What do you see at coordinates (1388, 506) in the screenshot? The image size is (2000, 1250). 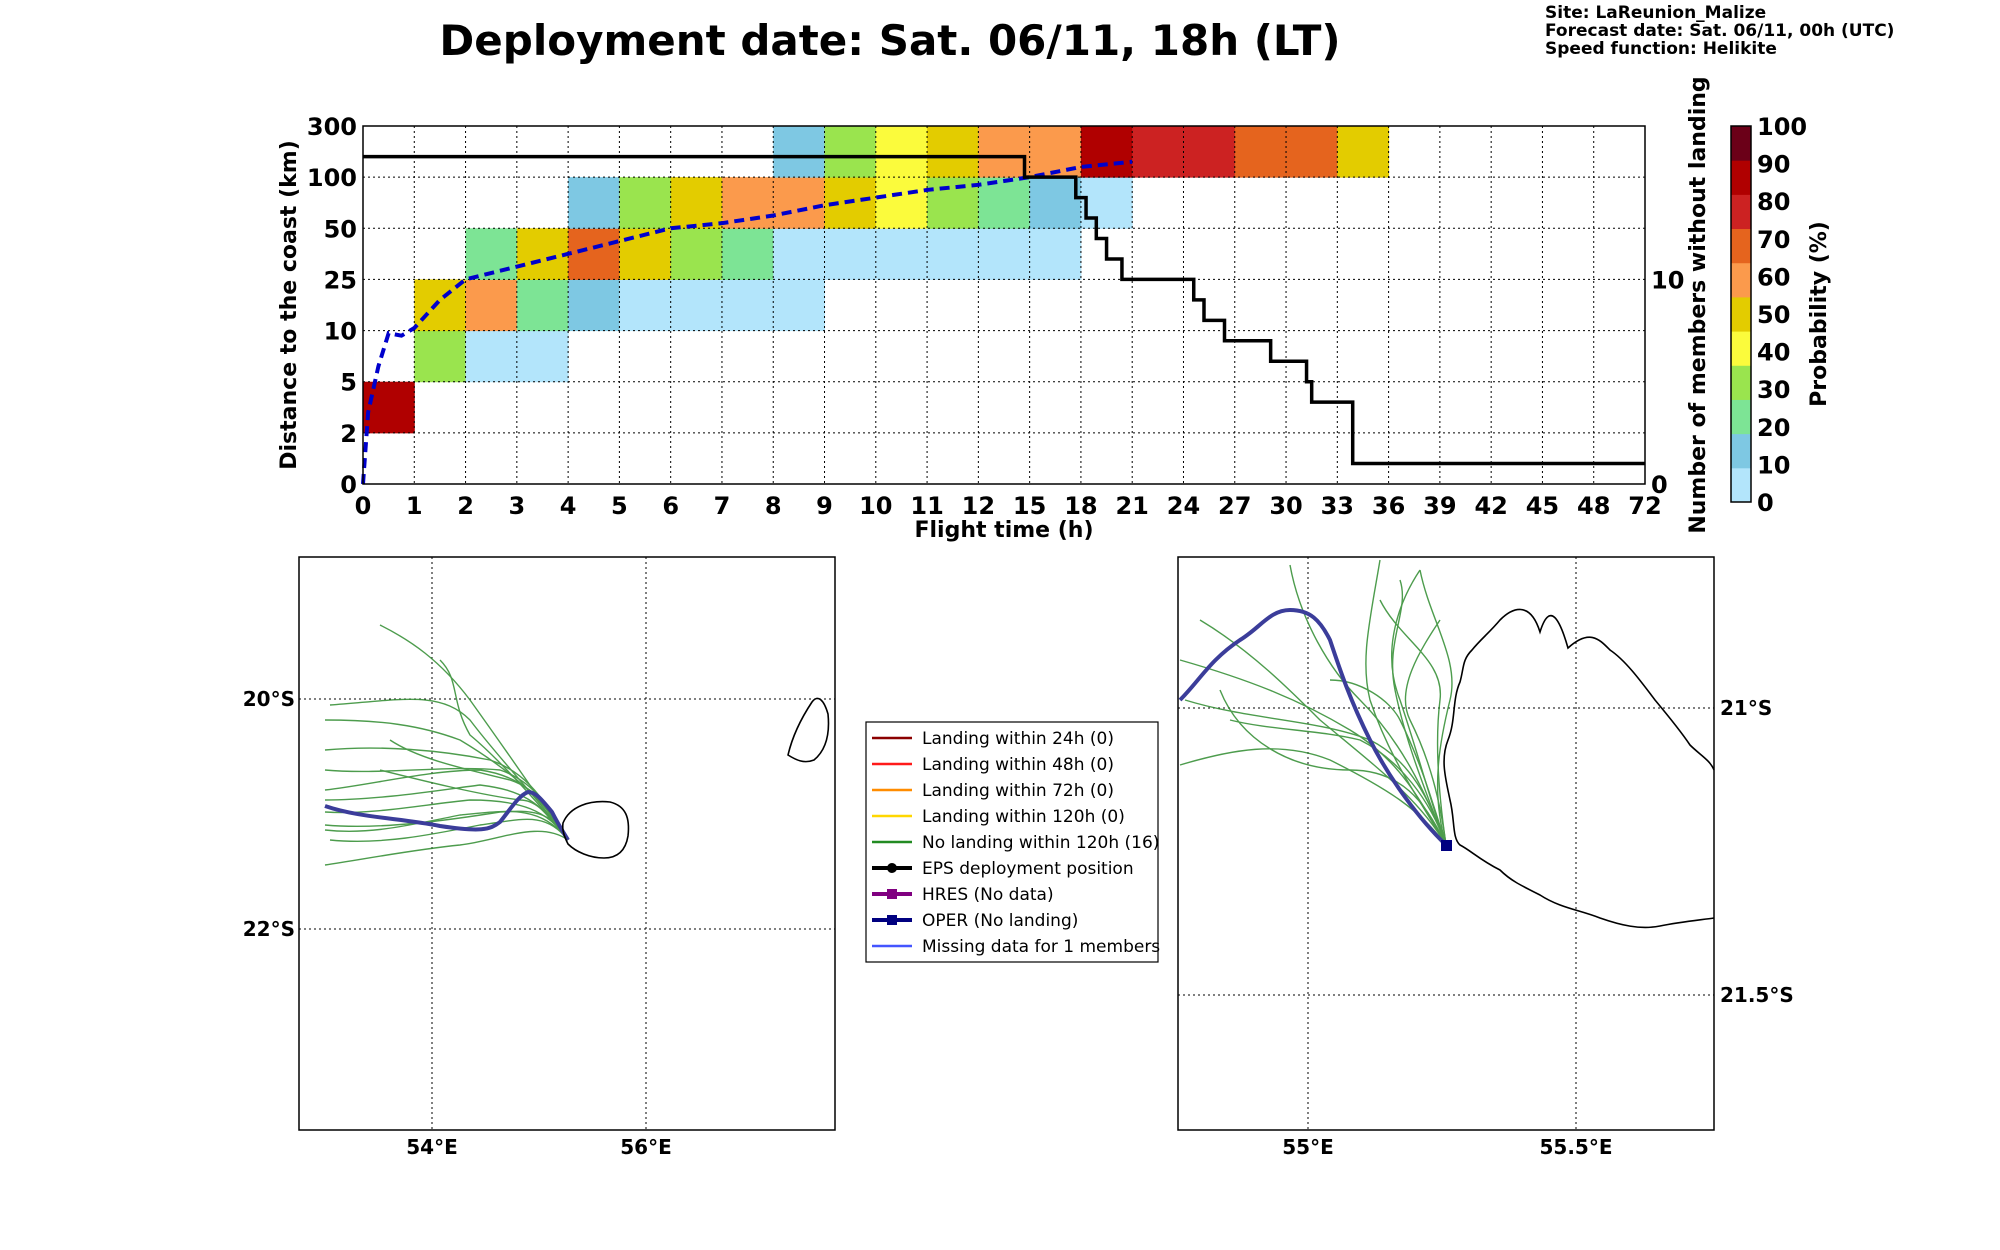 I see `x-tick-label: 36` at bounding box center [1388, 506].